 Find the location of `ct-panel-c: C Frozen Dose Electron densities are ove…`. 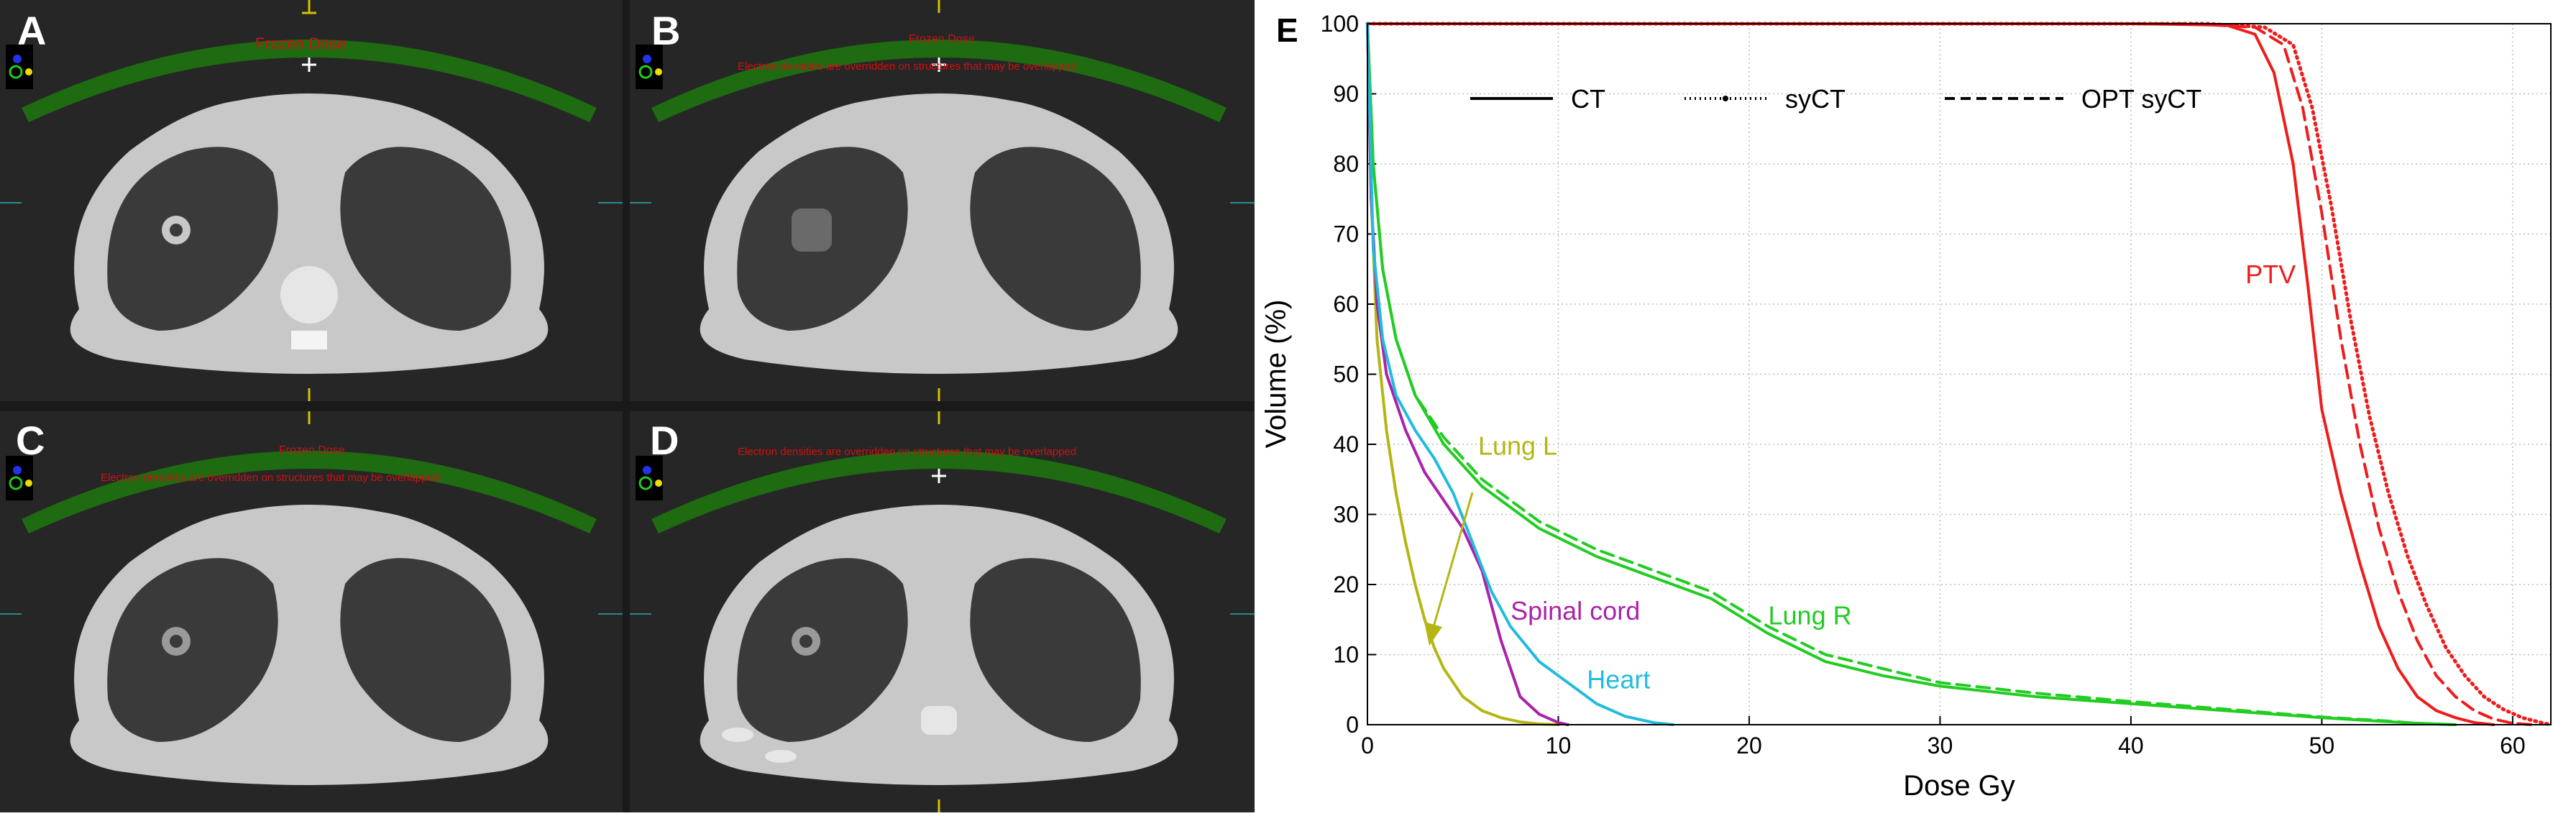

ct-panel-c: C Frozen Dose Electron densities are ove… is located at coordinates (311, 611).